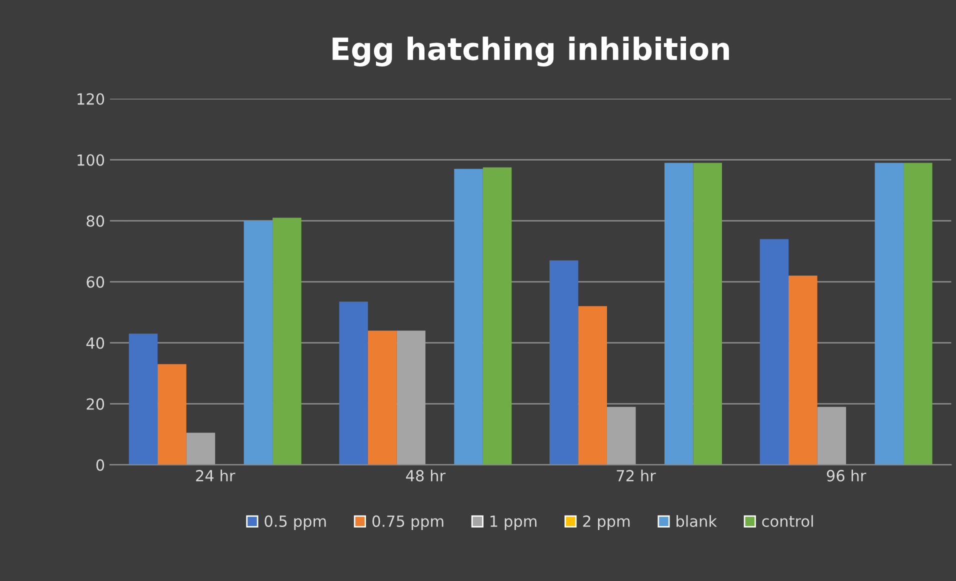 The height and width of the screenshot is (581, 956). What do you see at coordinates (787, 521) in the screenshot?
I see `legend-label: control` at bounding box center [787, 521].